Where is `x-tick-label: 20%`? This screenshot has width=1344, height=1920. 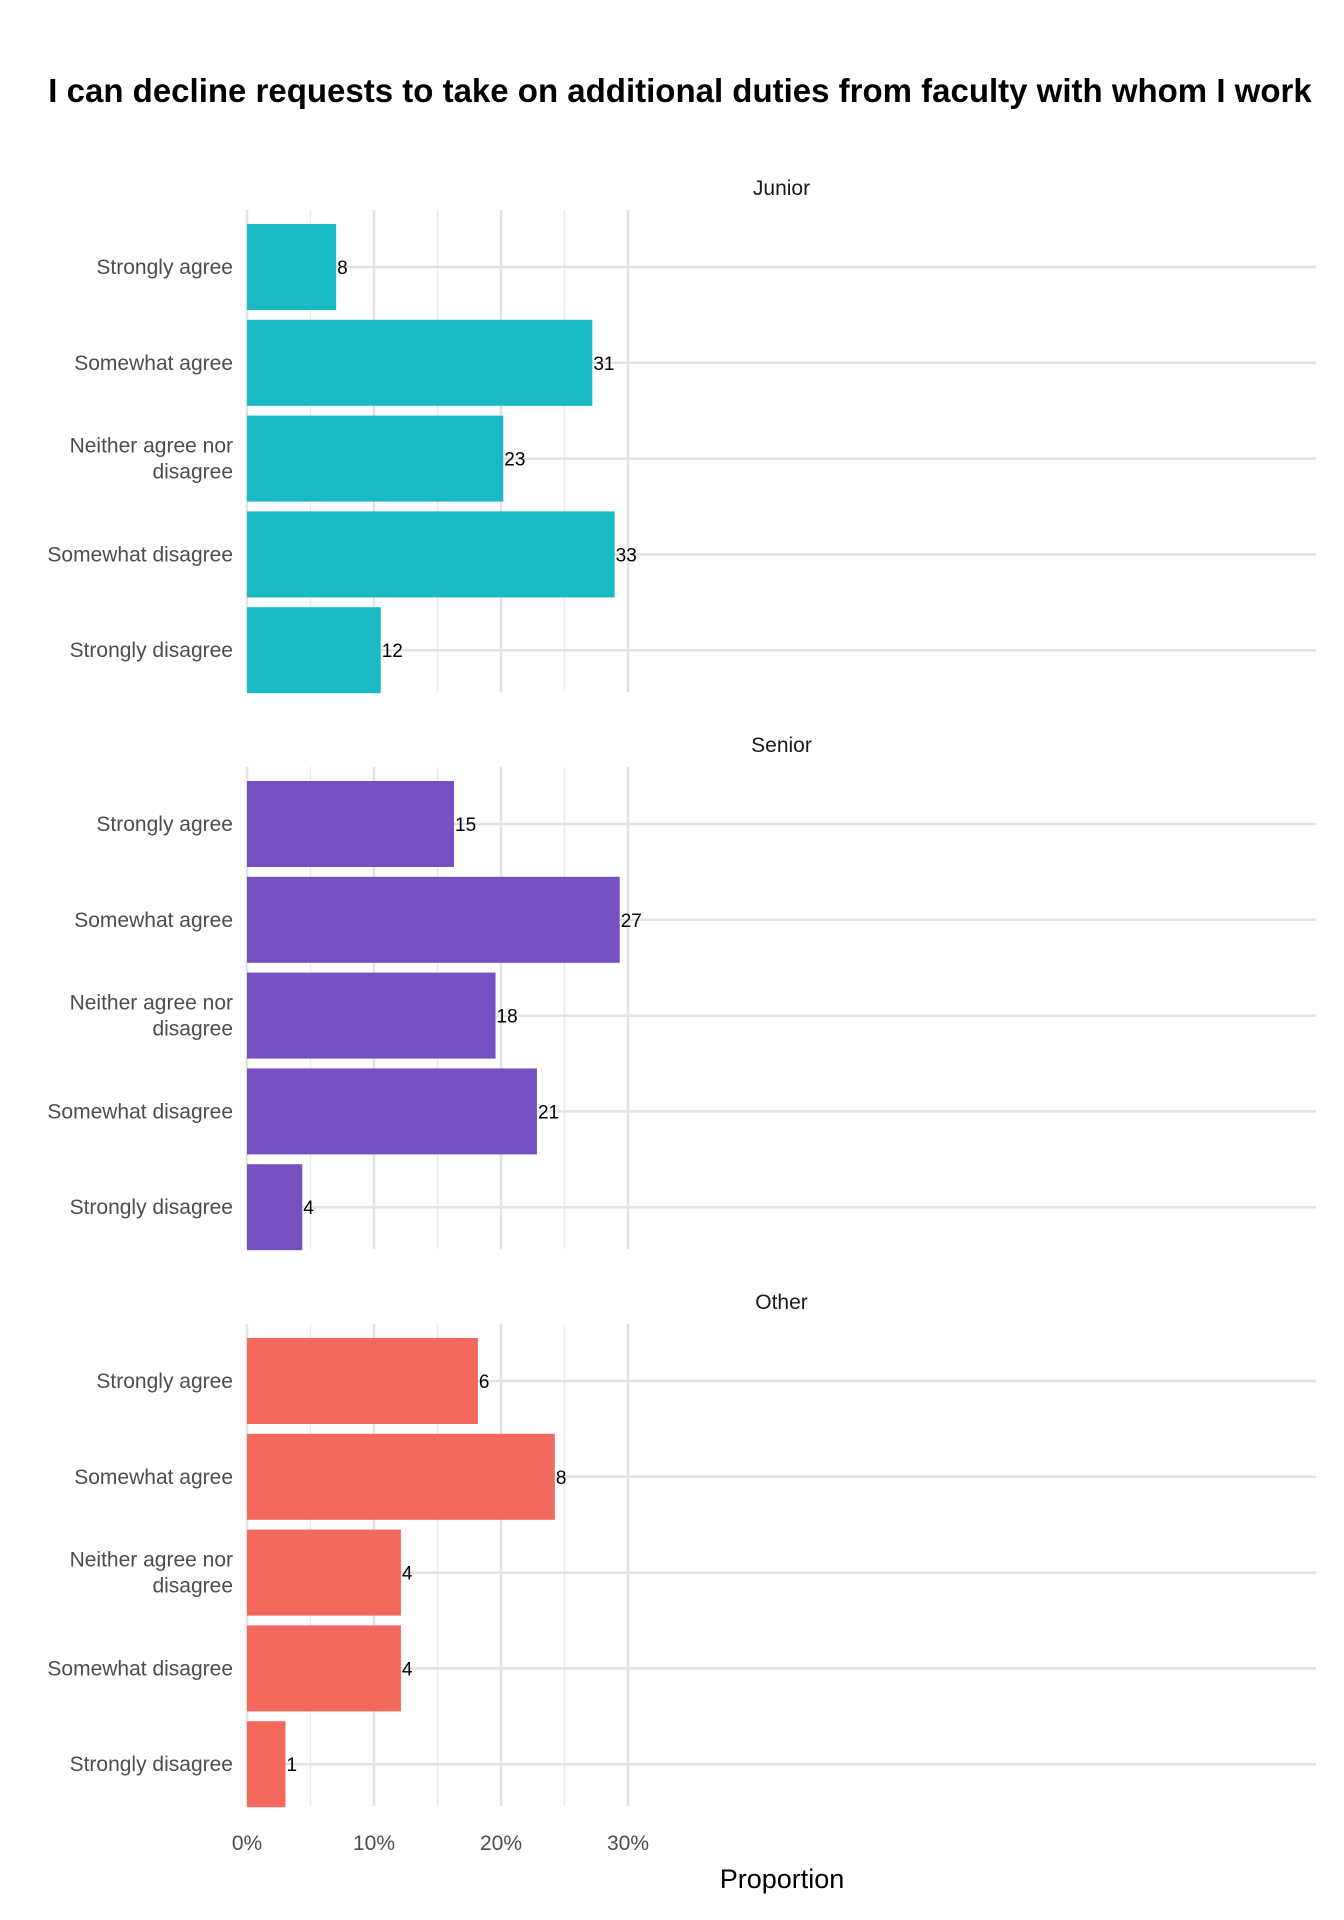 x-tick-label: 20% is located at coordinates (501, 1843).